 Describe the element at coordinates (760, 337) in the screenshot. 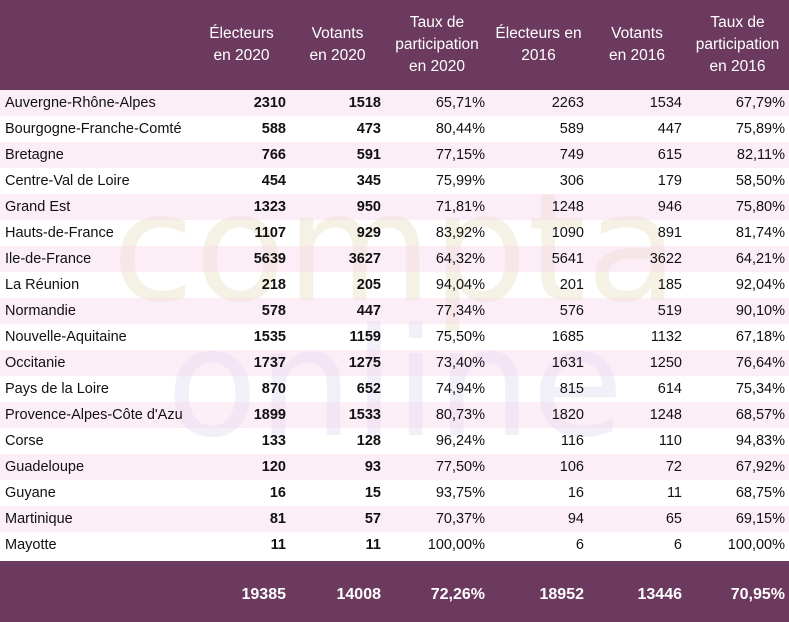

I see `cell-taux-2016: 67,18%` at that location.